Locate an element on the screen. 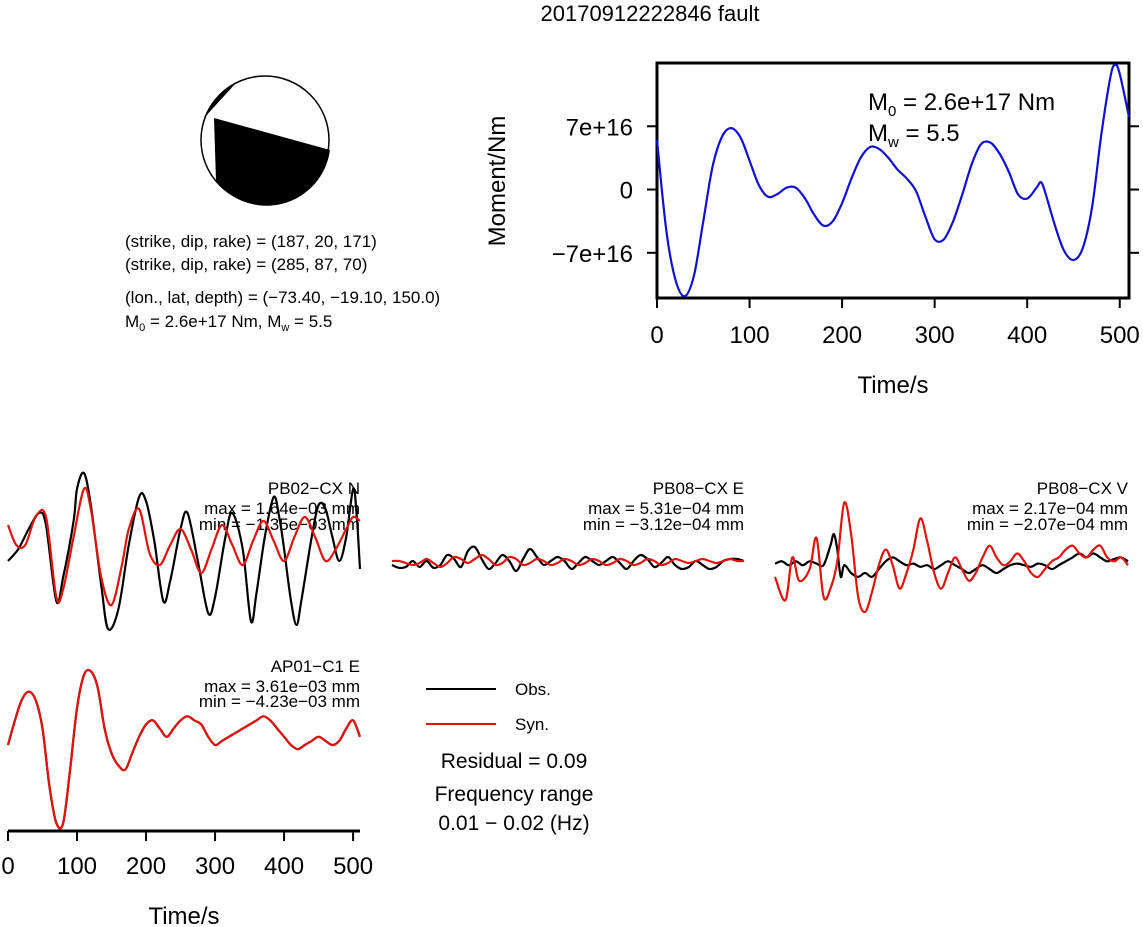  magnitude-value: = 5.5 is located at coordinates (310, 321).